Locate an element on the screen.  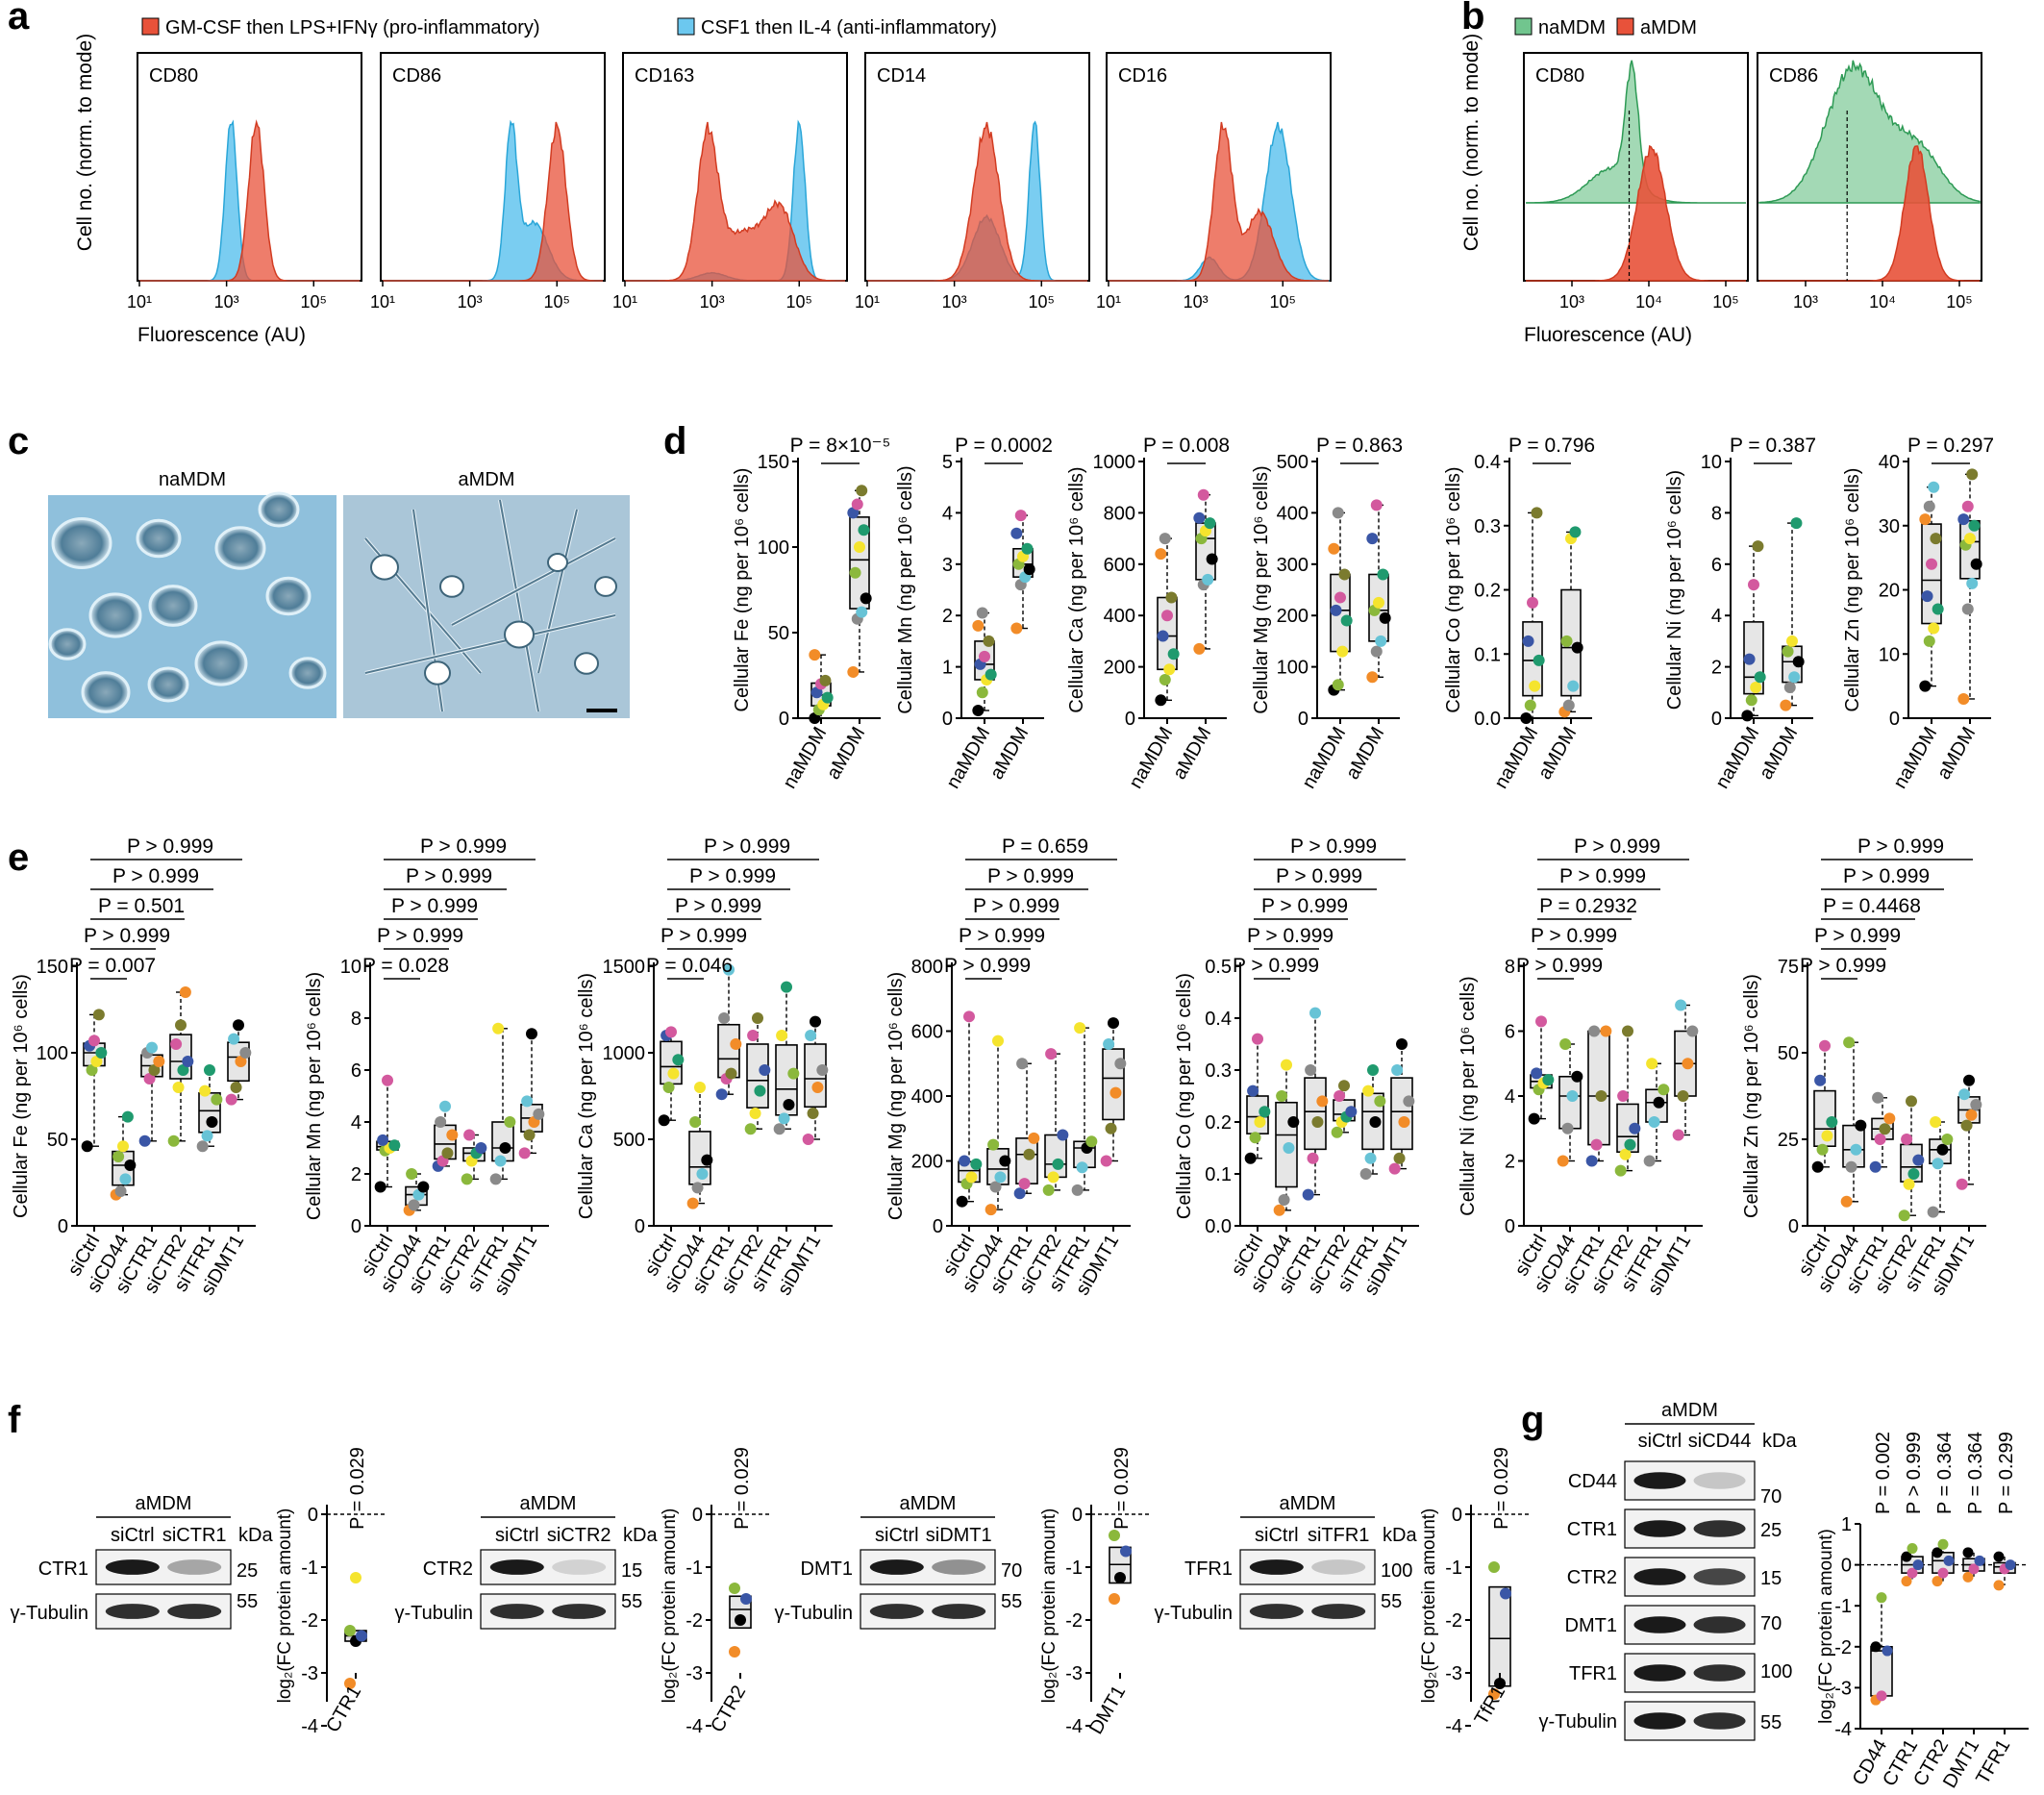
scale-bar is located at coordinates (601, 711).